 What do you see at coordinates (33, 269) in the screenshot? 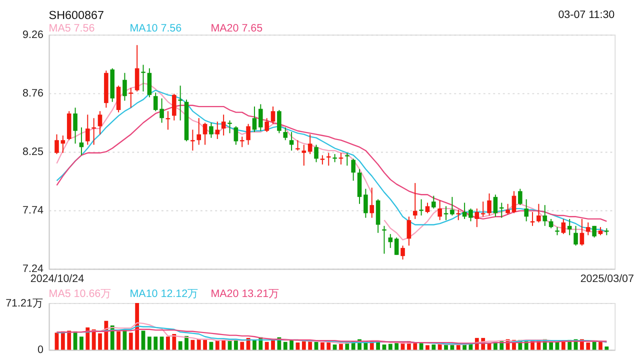
I see `y-tick-label: 7.24` at bounding box center [33, 269].